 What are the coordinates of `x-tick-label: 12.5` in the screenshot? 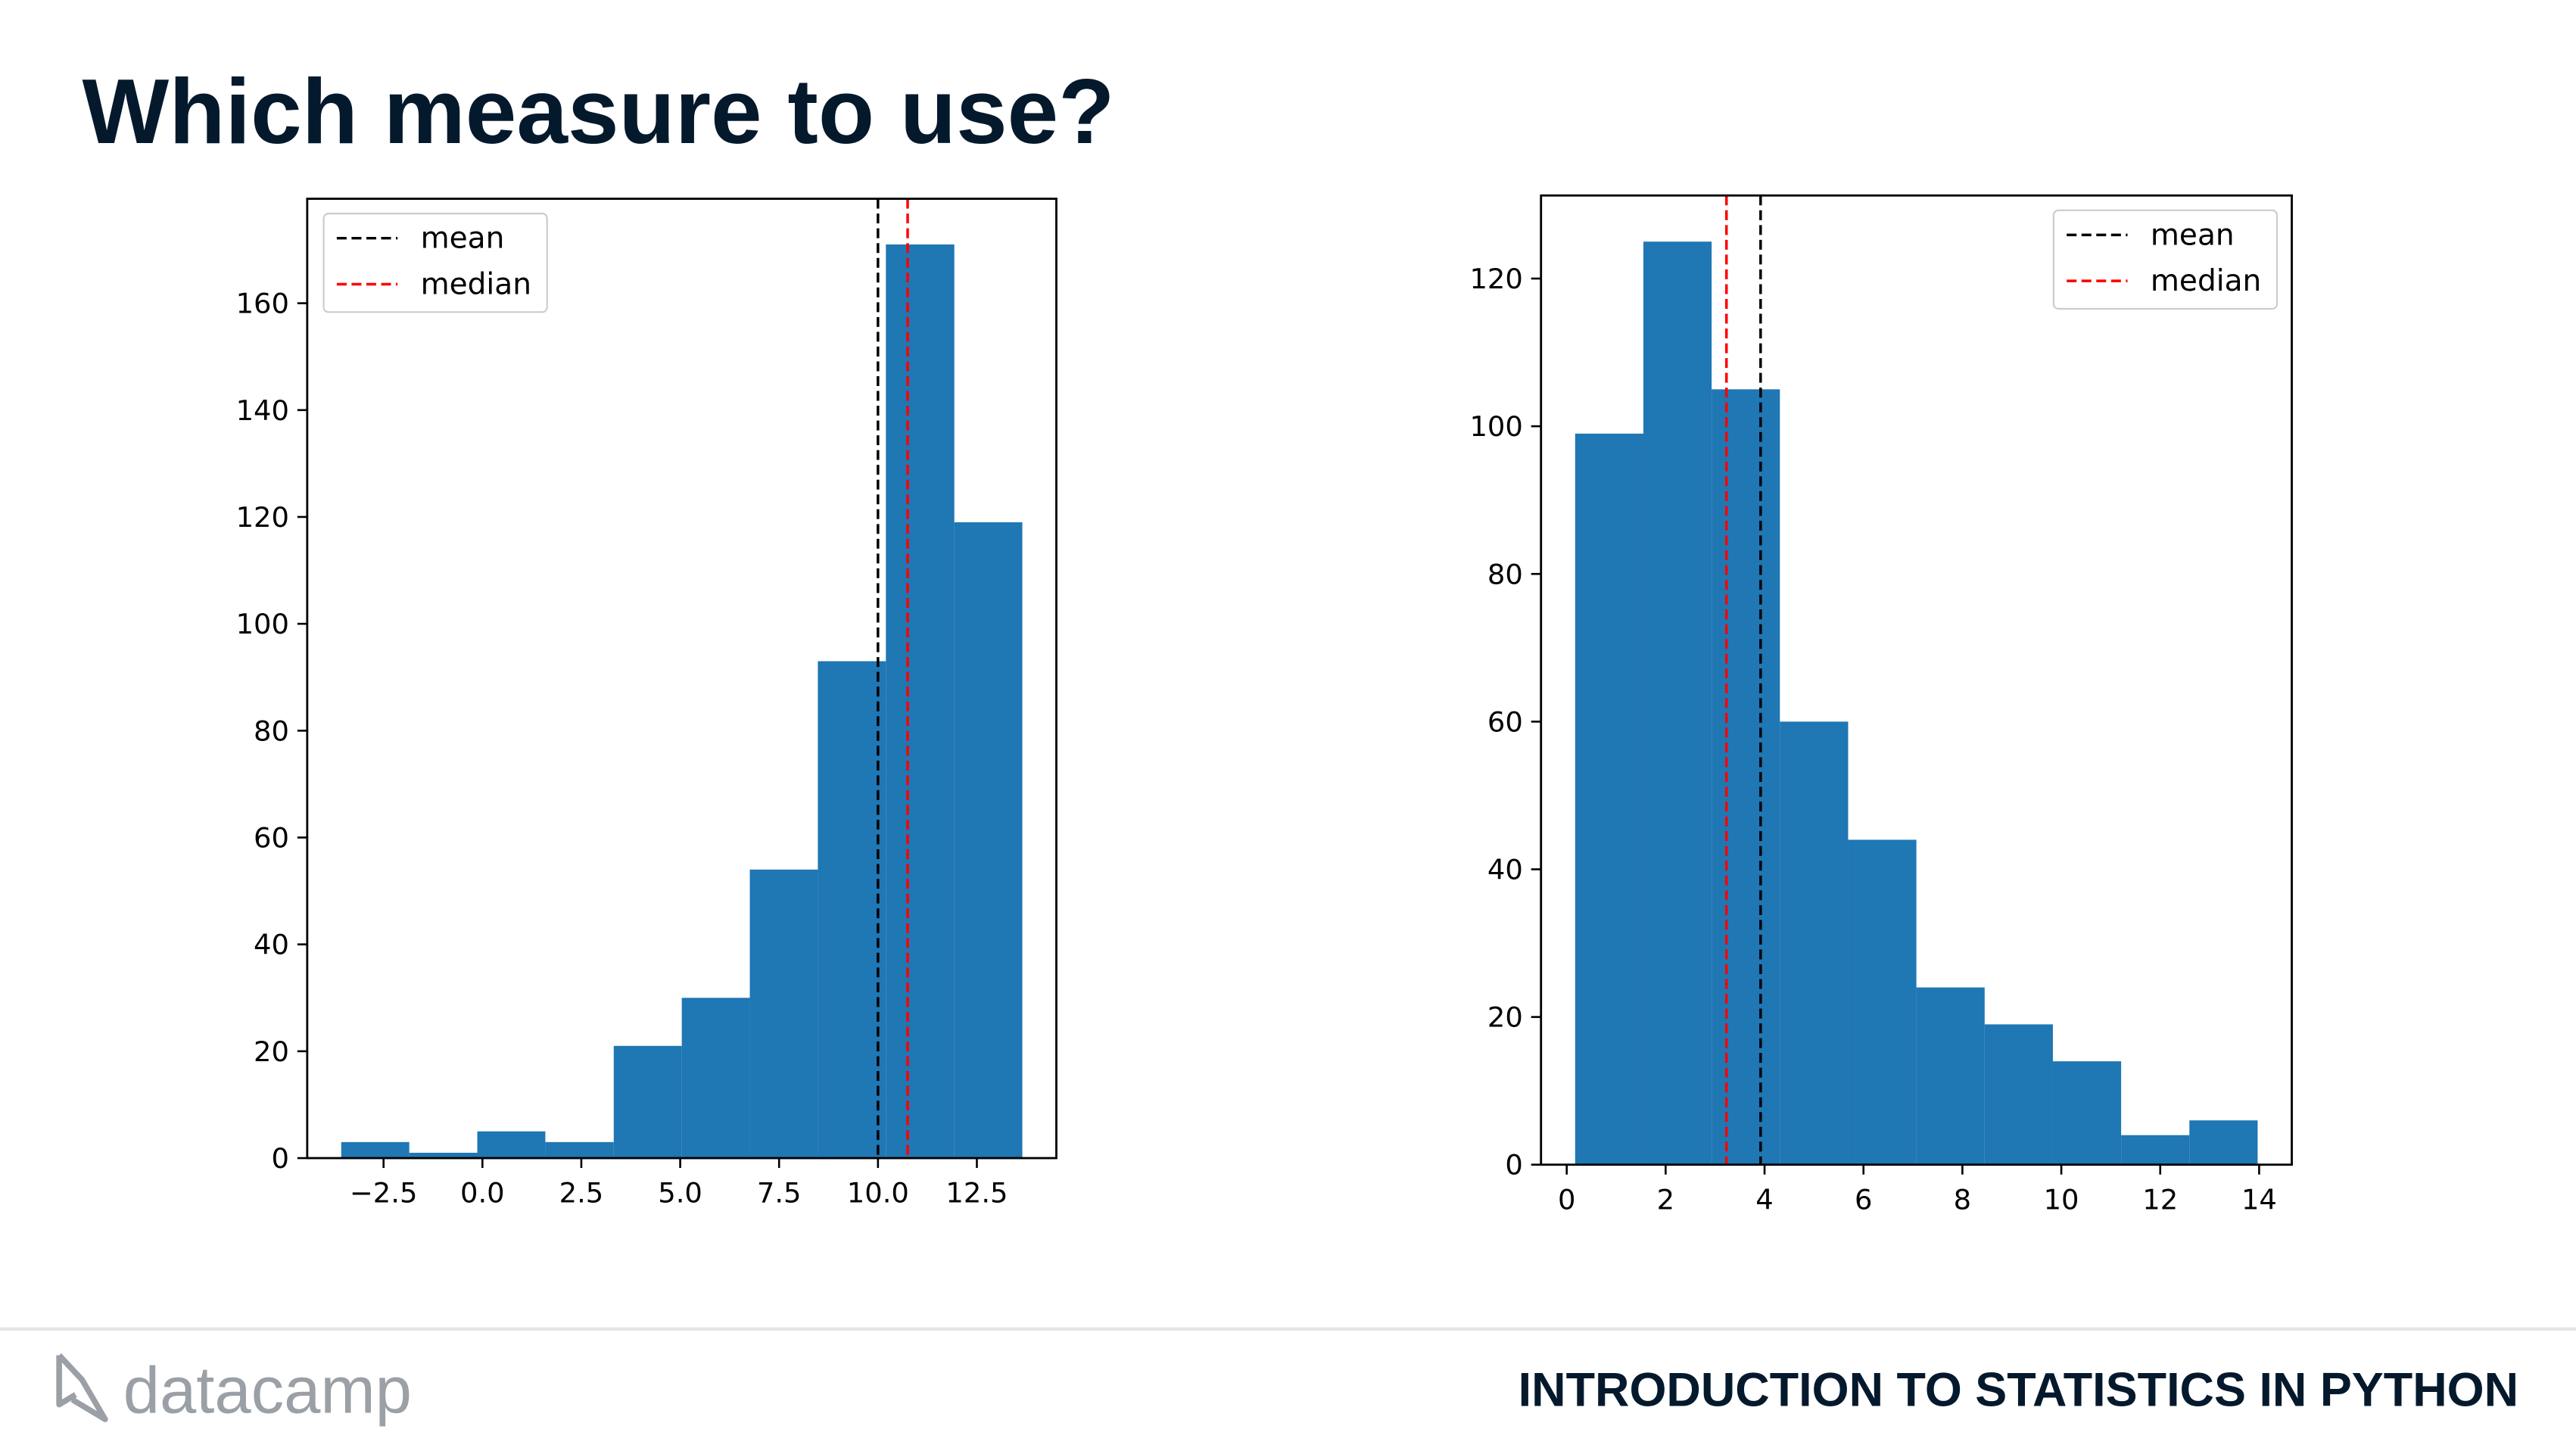 It's located at (976, 1194).